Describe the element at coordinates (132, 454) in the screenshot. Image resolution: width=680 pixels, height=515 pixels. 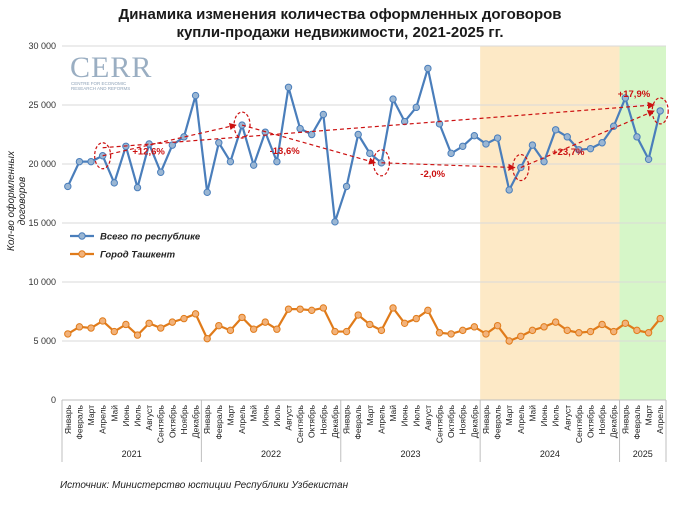
I see `year-label: 2021` at that location.